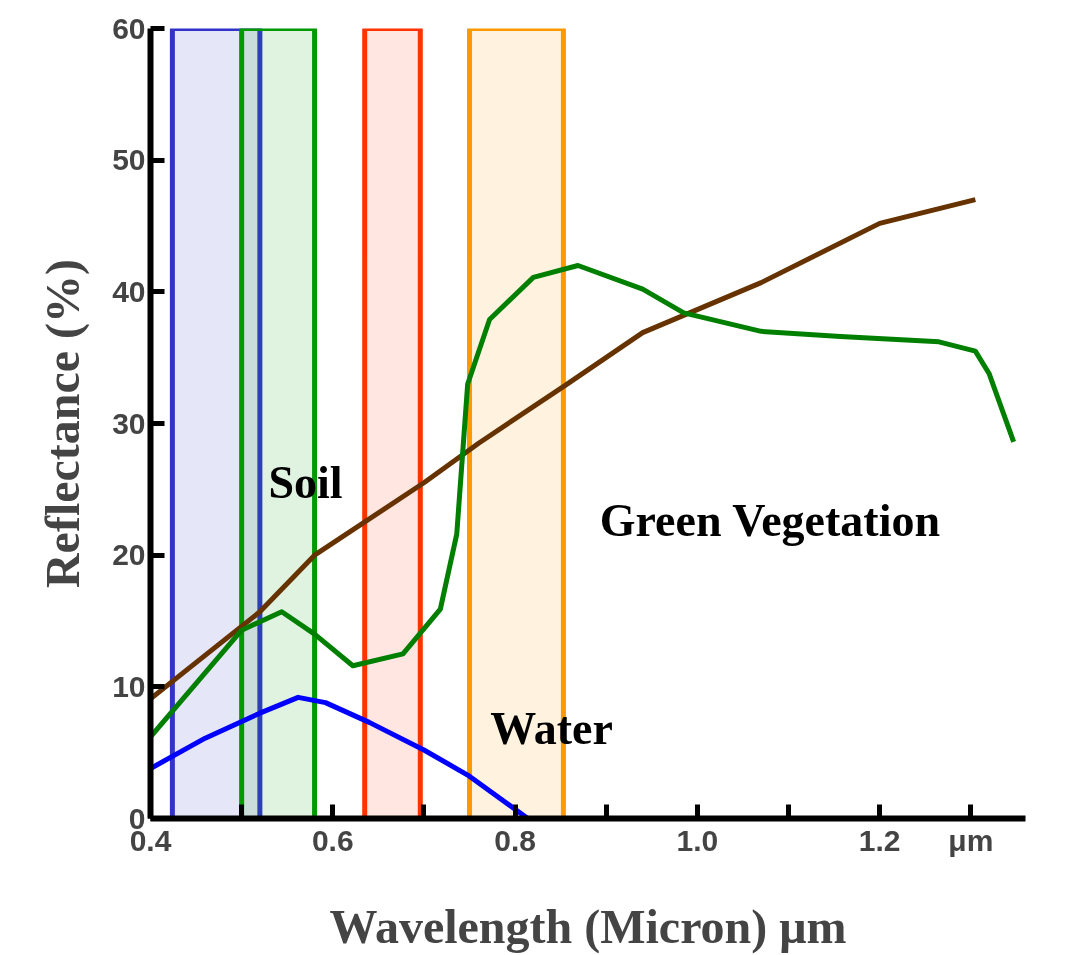  What do you see at coordinates (129, 555) in the screenshot?
I see `y-tick-label: 20` at bounding box center [129, 555].